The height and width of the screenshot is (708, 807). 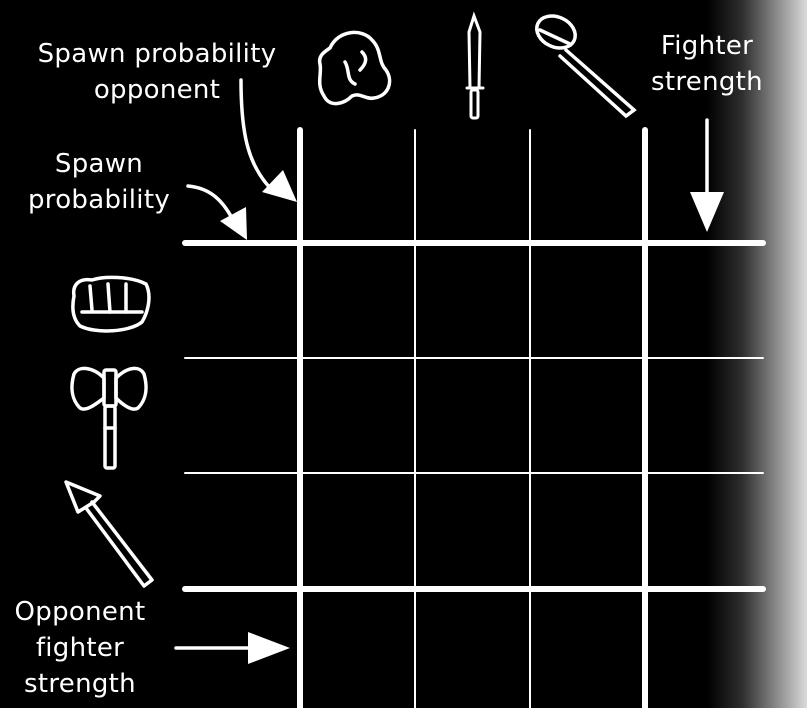 I want to click on arrowhead-spawn-probability, so click(x=233, y=223).